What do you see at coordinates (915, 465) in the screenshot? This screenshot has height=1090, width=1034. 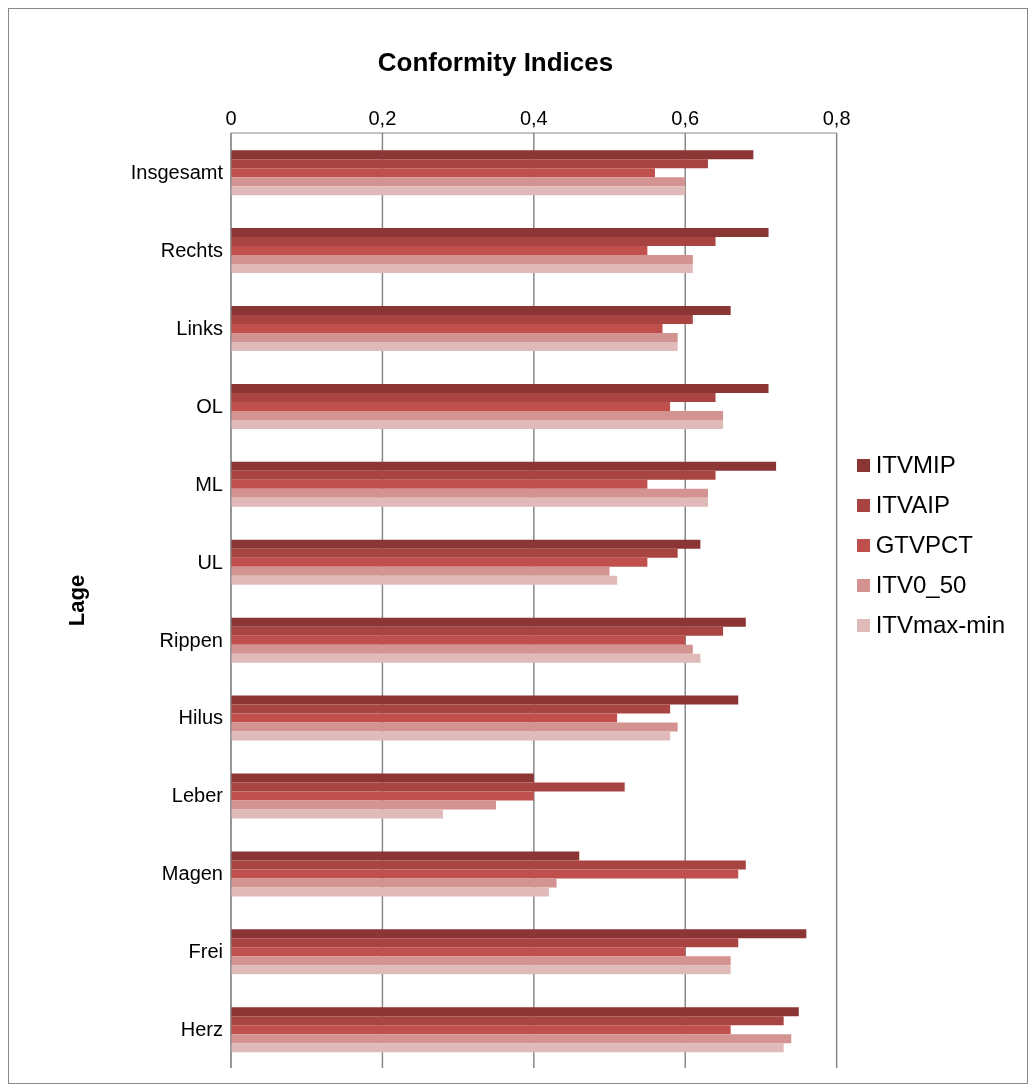 I see `legend-label: ITVMIP` at bounding box center [915, 465].